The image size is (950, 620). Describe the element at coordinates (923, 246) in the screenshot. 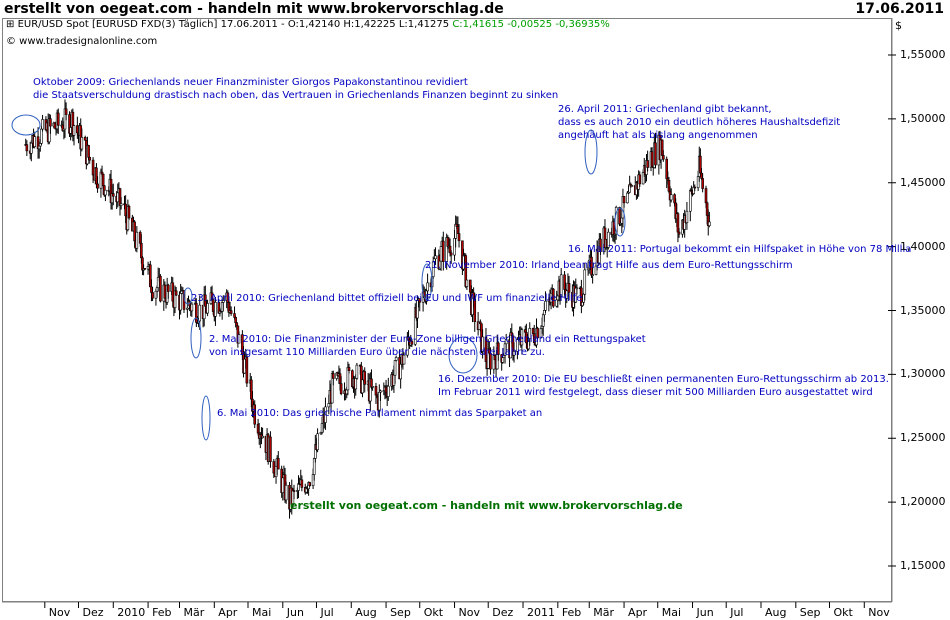

I see `y-tick-label: 1,40000` at that location.